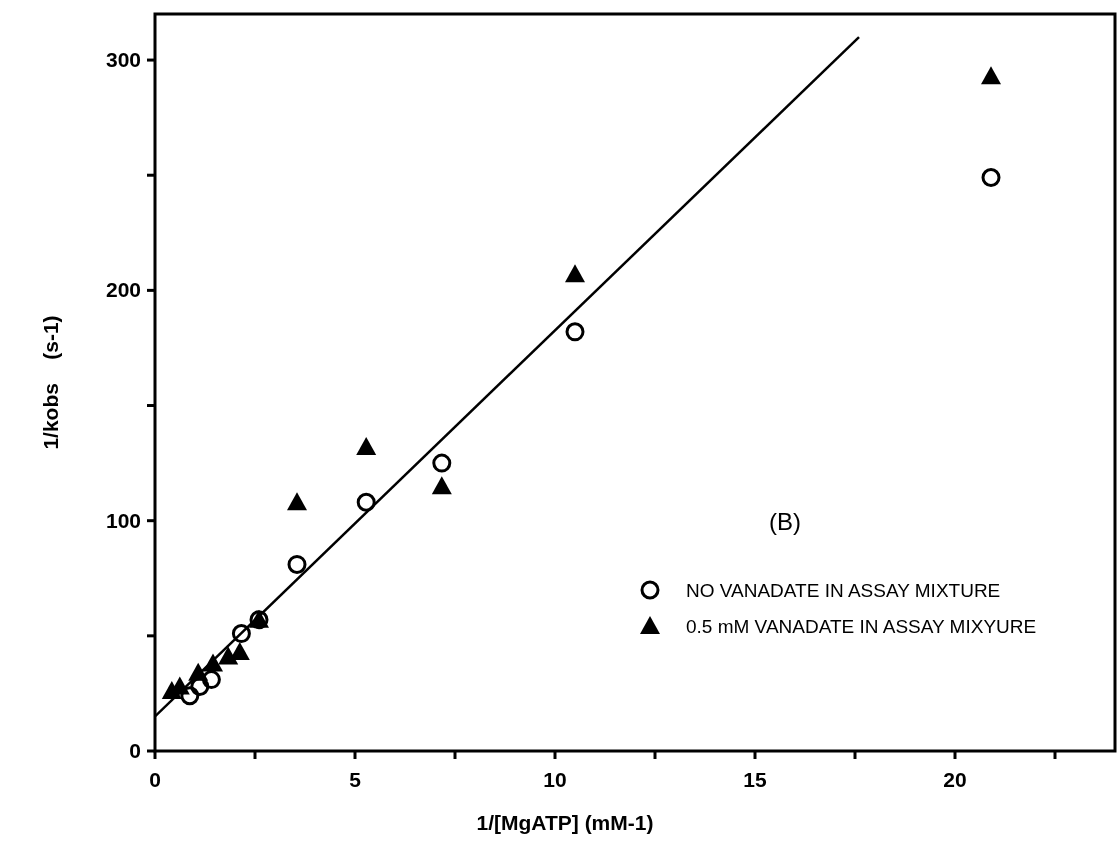 The width and height of the screenshot is (1118, 848). I want to click on y-tick-label: 300, so click(123, 60).